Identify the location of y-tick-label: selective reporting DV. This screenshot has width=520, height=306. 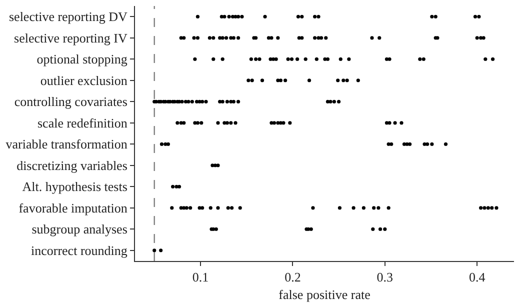
(68, 16).